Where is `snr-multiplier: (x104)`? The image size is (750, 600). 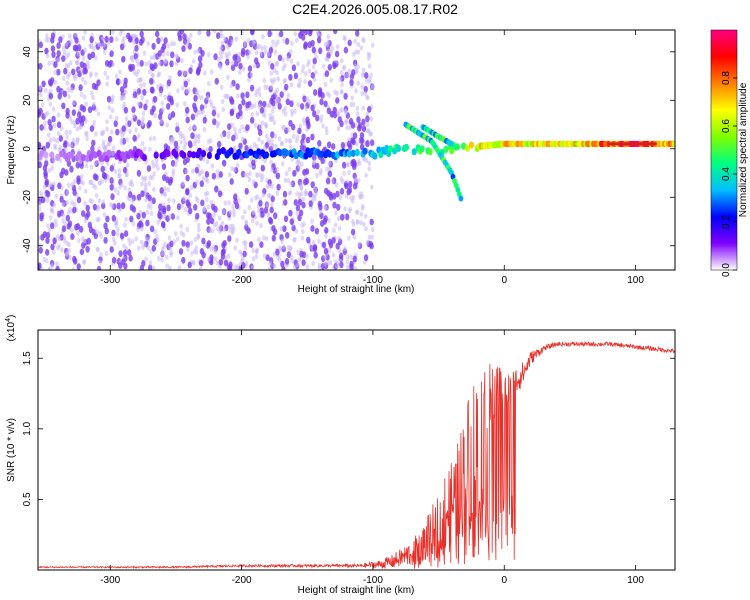
snr-multiplier: (x104) is located at coordinates (11, 328).